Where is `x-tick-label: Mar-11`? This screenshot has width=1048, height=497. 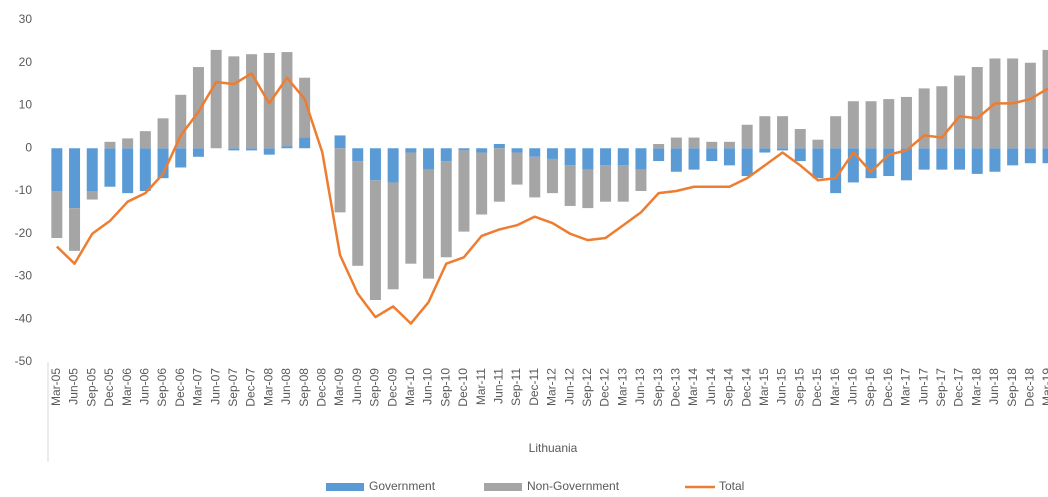 x-tick-label: Mar-11 is located at coordinates (481, 386).